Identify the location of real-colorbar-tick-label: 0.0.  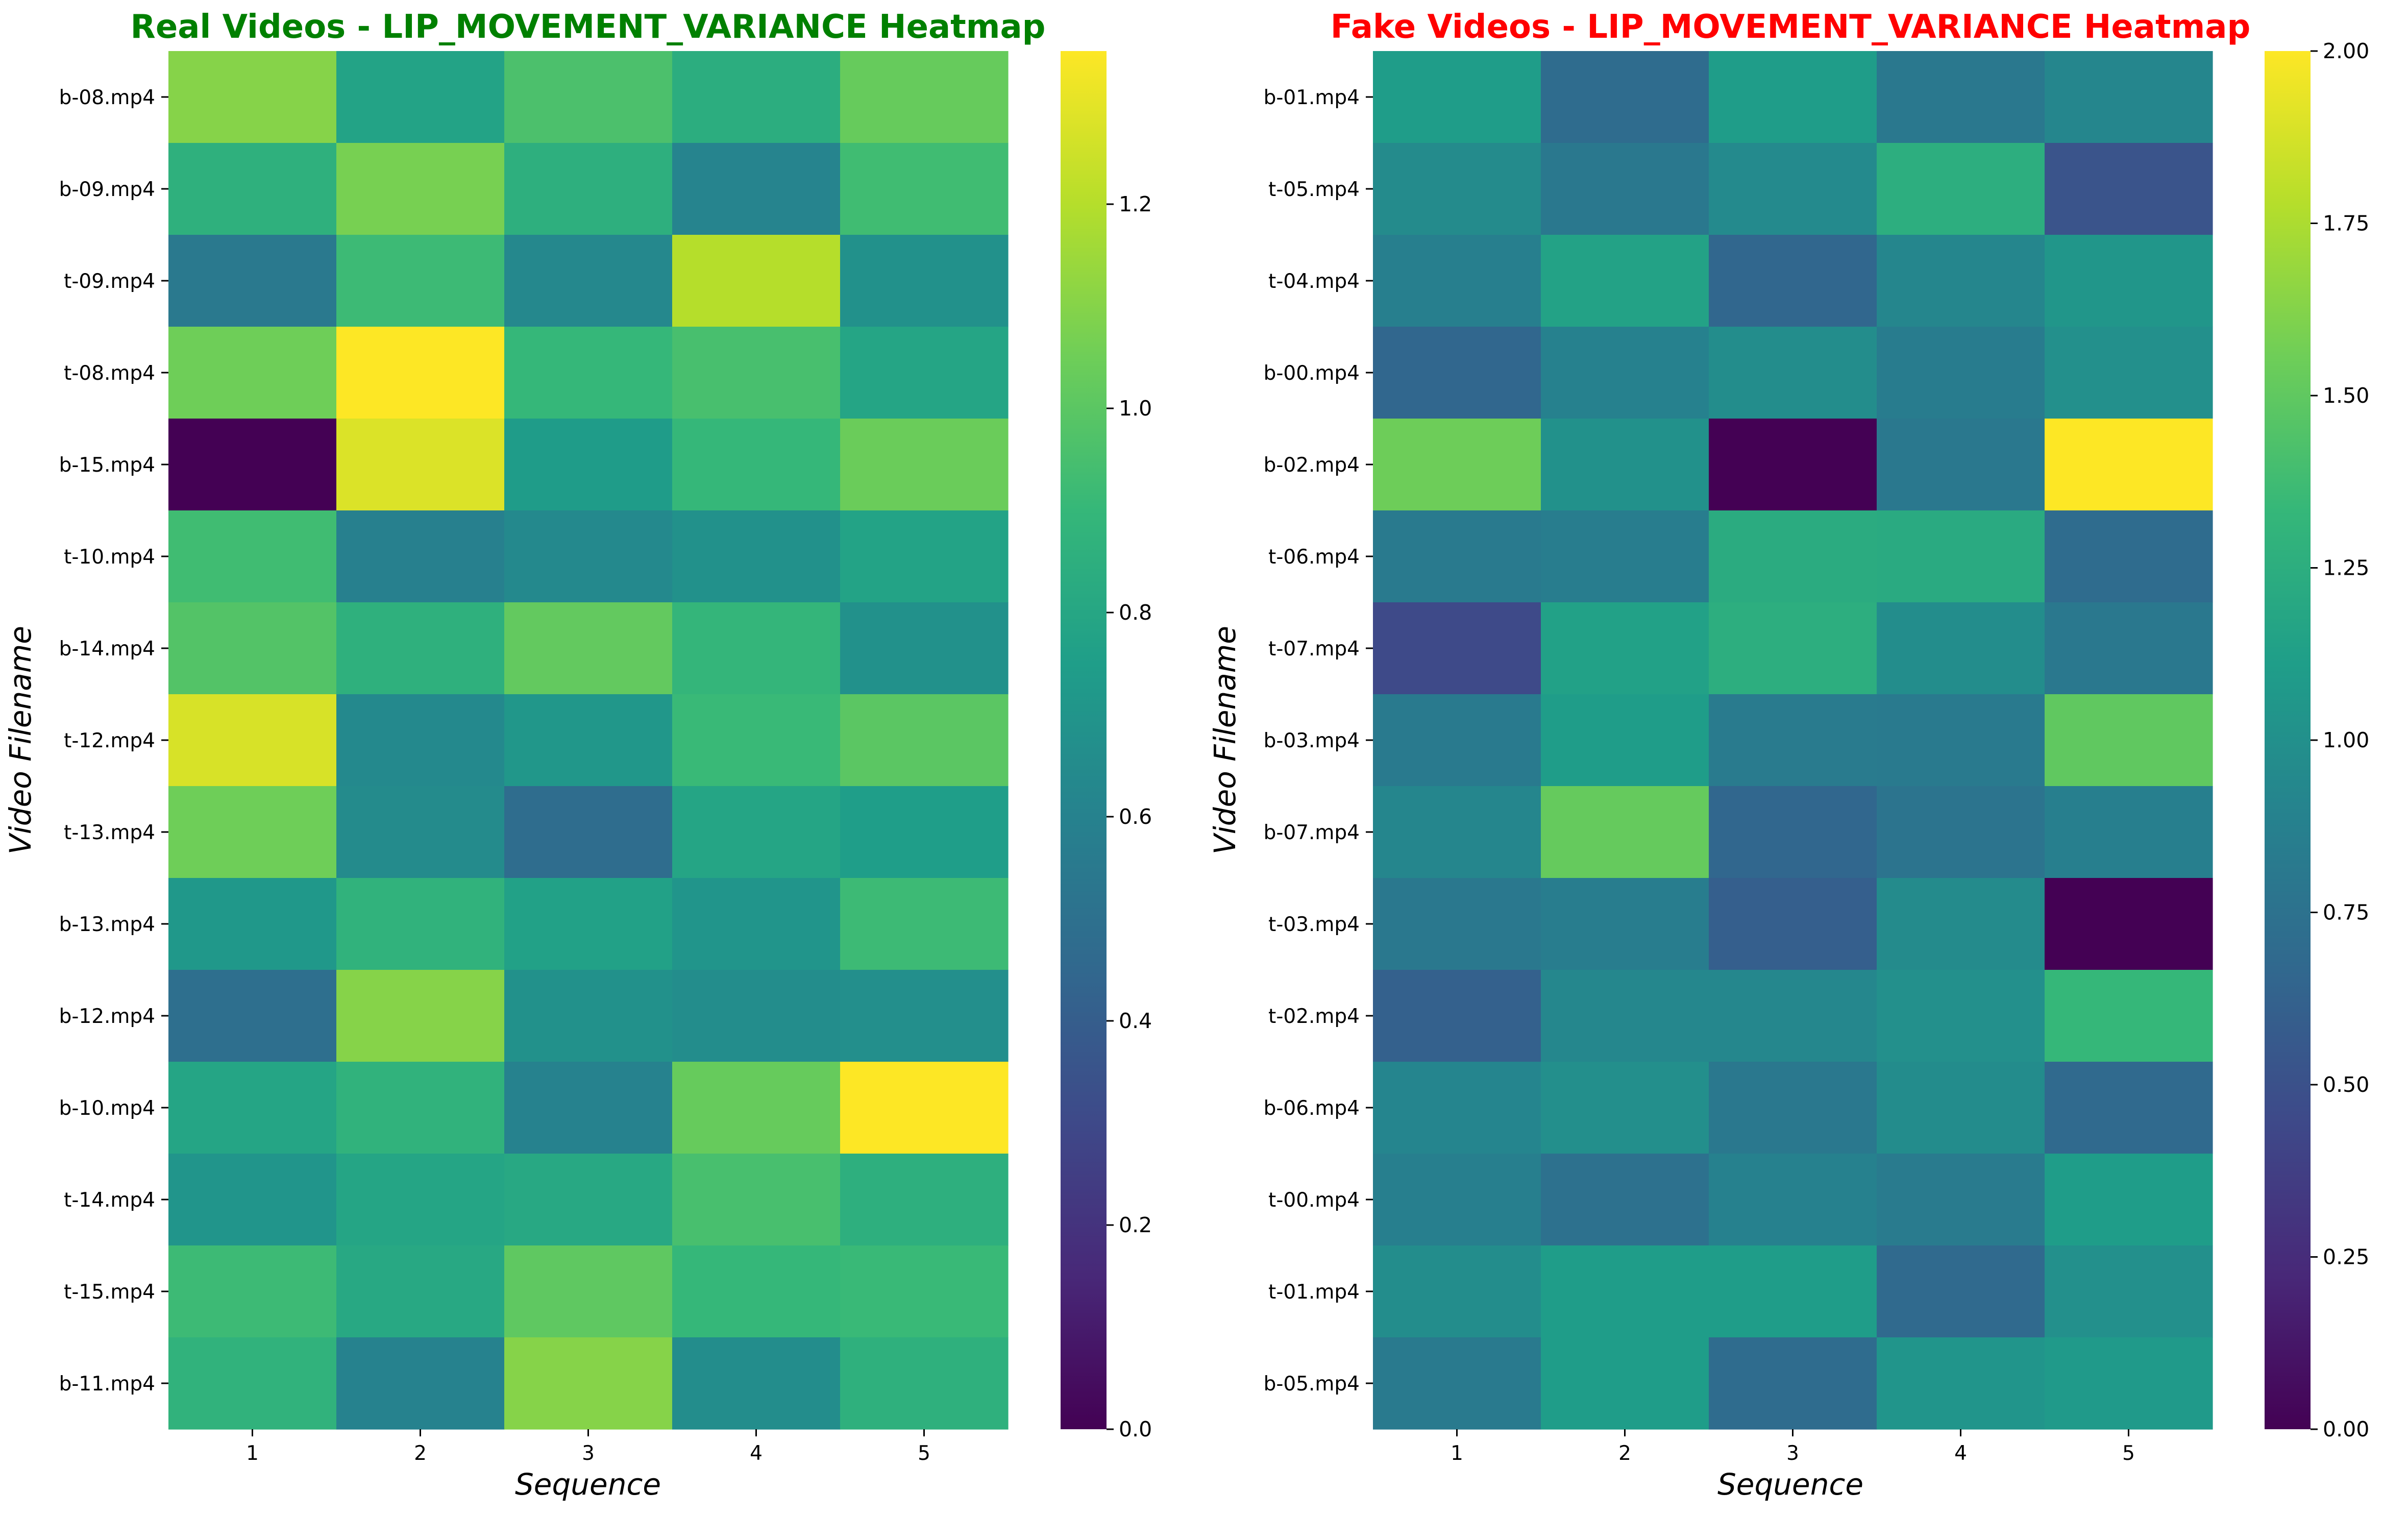
(1135, 1429).